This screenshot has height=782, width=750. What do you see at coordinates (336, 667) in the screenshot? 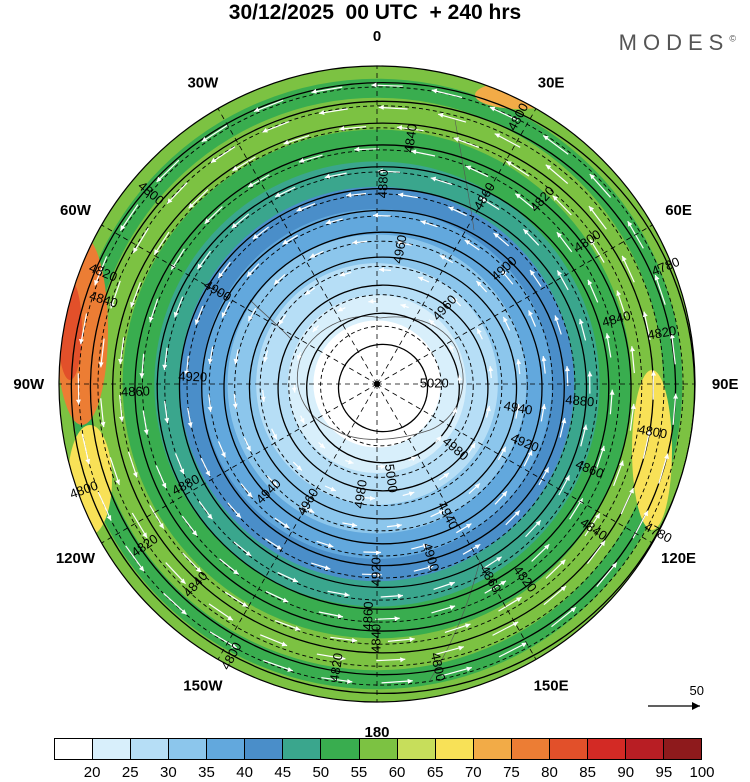
I see `contour-label: 4820` at bounding box center [336, 667].